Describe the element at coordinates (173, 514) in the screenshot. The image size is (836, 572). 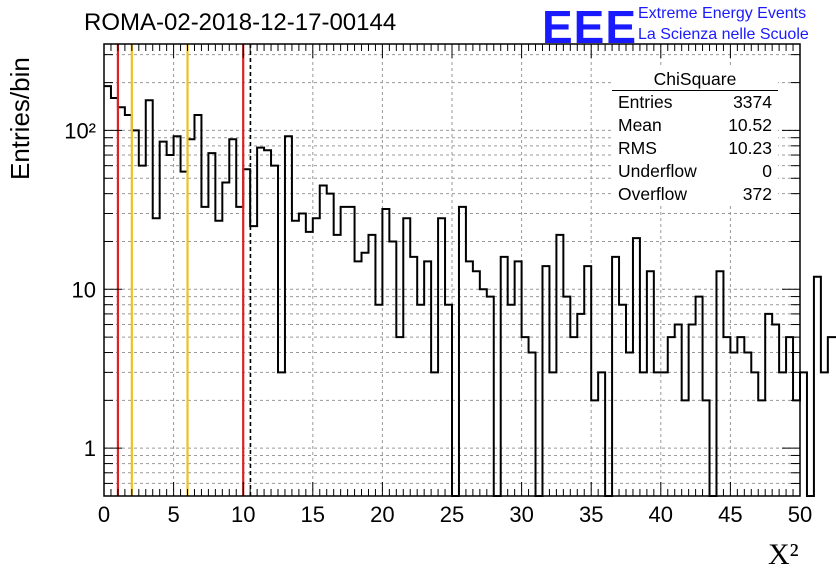
I see `x-tick-label: 5` at that location.